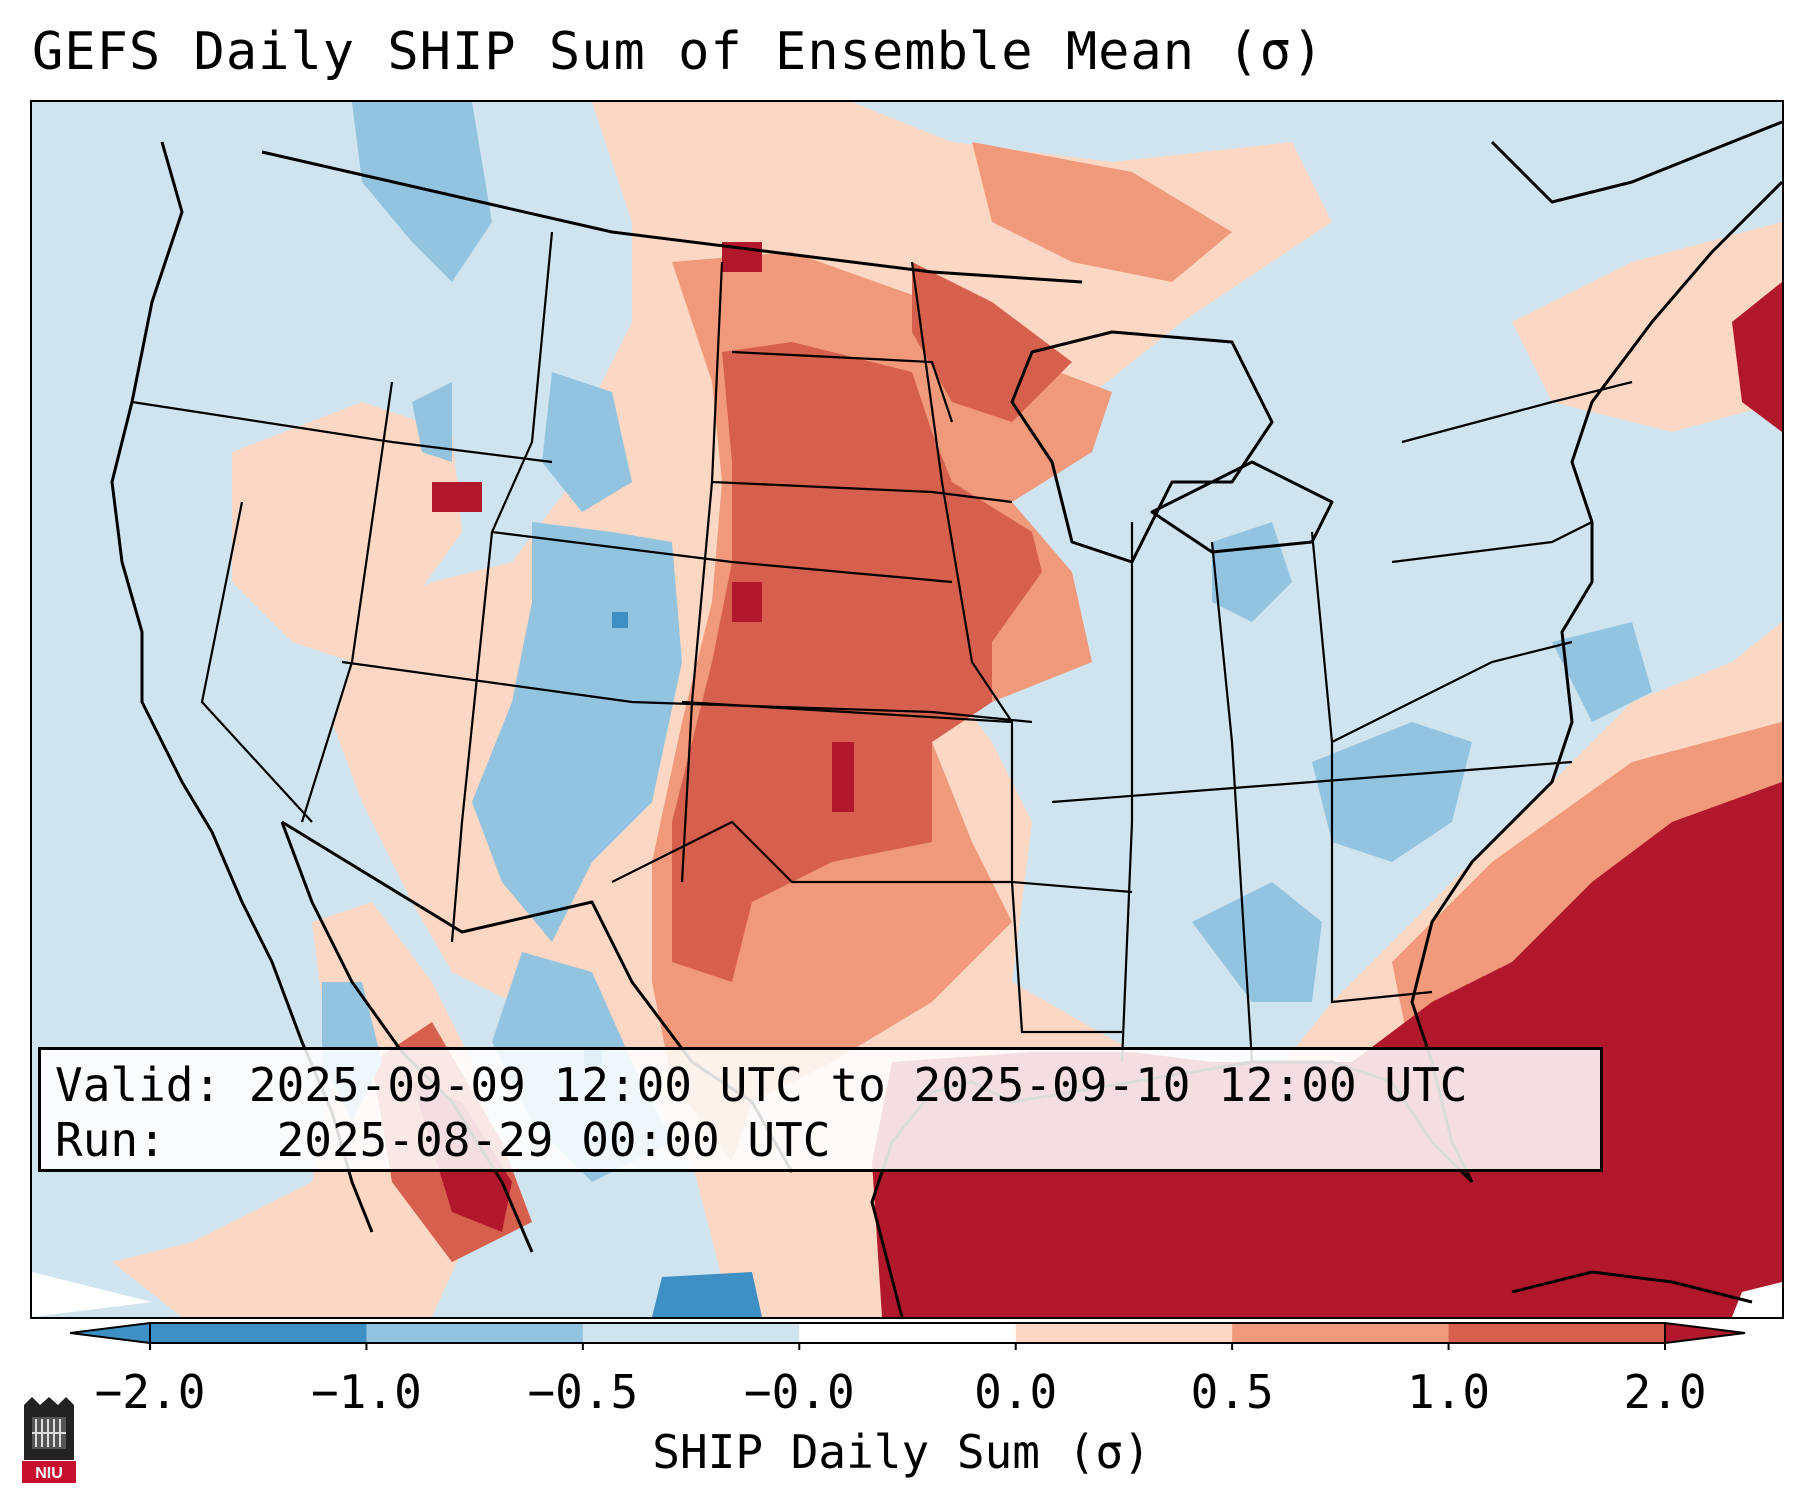 The height and width of the screenshot is (1506, 1803). I want to click on cuba-coast, so click(1632, 1287).